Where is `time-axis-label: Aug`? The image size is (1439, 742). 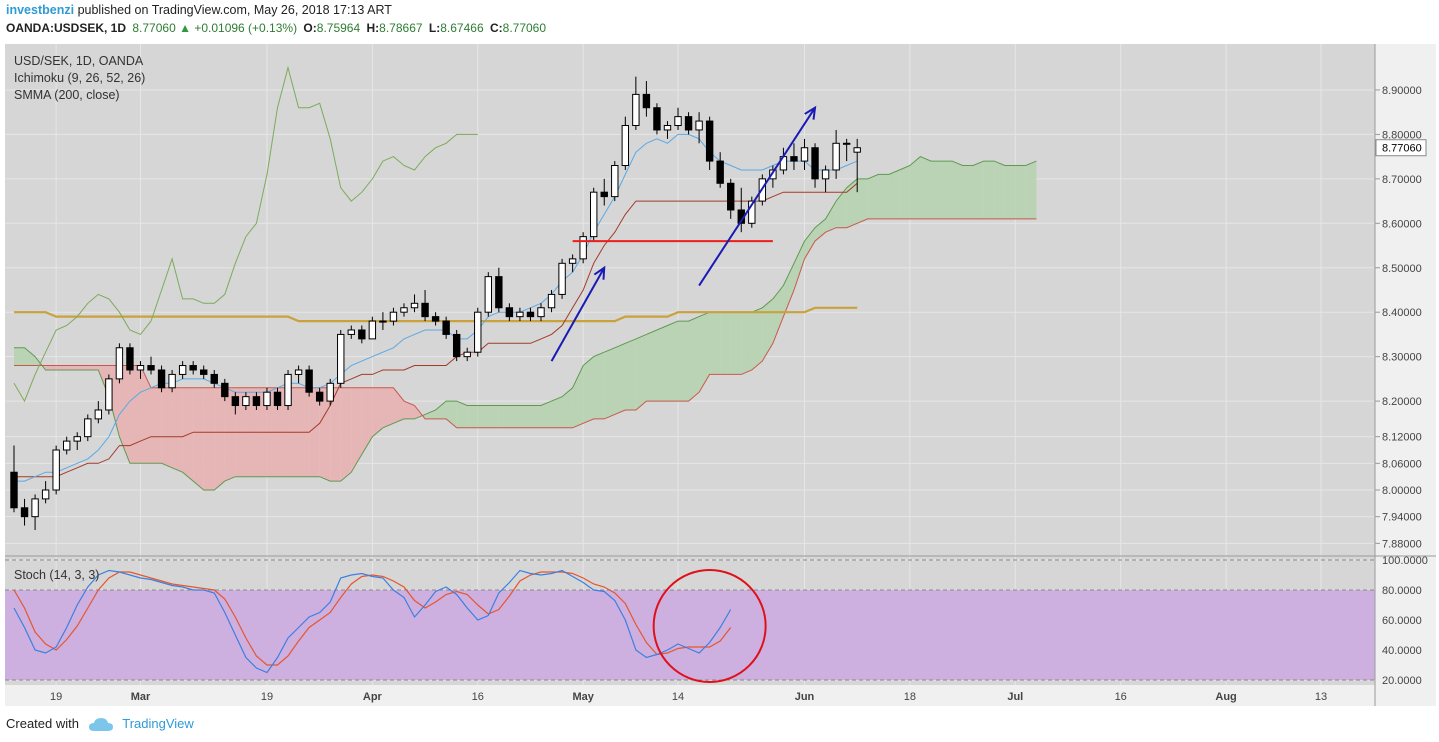 time-axis-label: Aug is located at coordinates (1225, 697).